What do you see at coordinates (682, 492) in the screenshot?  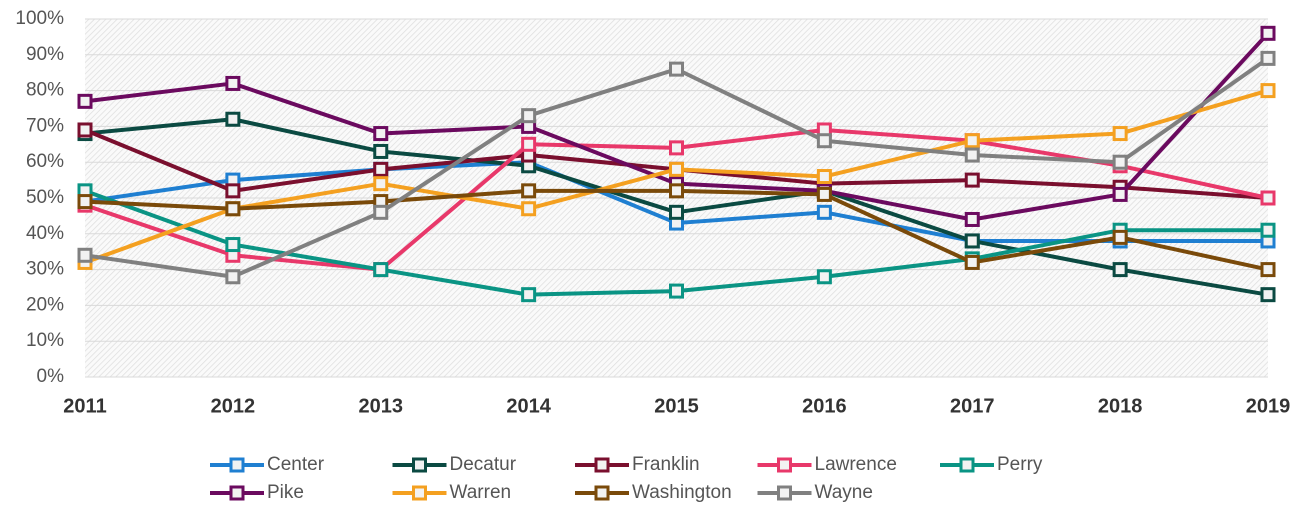 I see `legend-label: Washington` at bounding box center [682, 492].